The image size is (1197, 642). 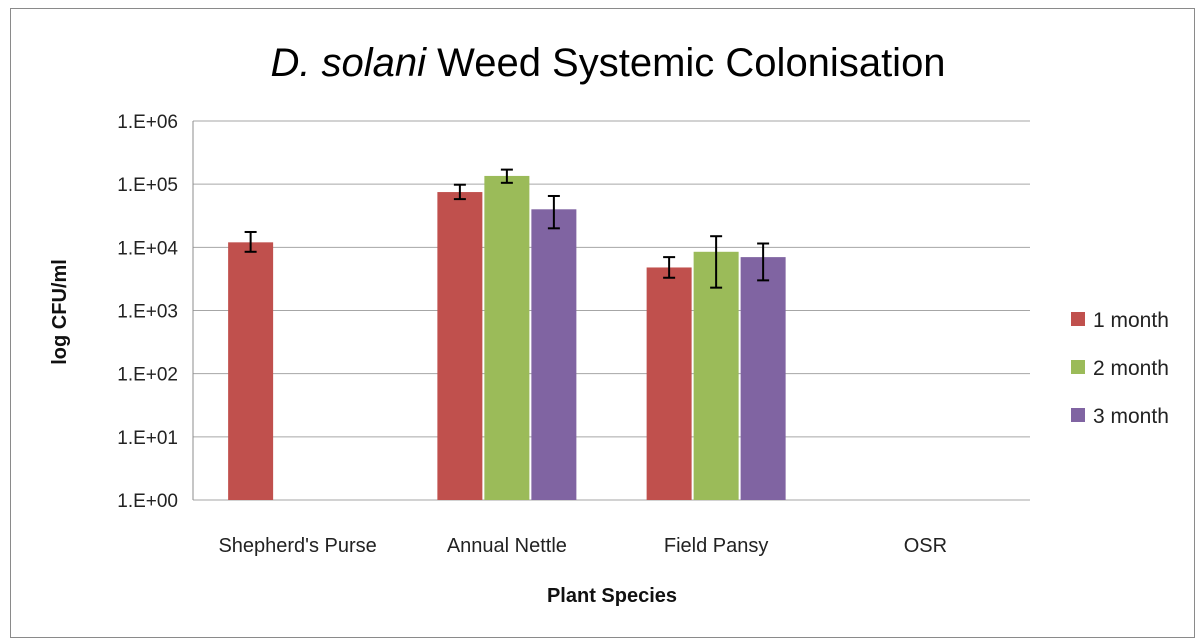 I want to click on y-tick-label: 1.E+04, so click(x=147, y=248).